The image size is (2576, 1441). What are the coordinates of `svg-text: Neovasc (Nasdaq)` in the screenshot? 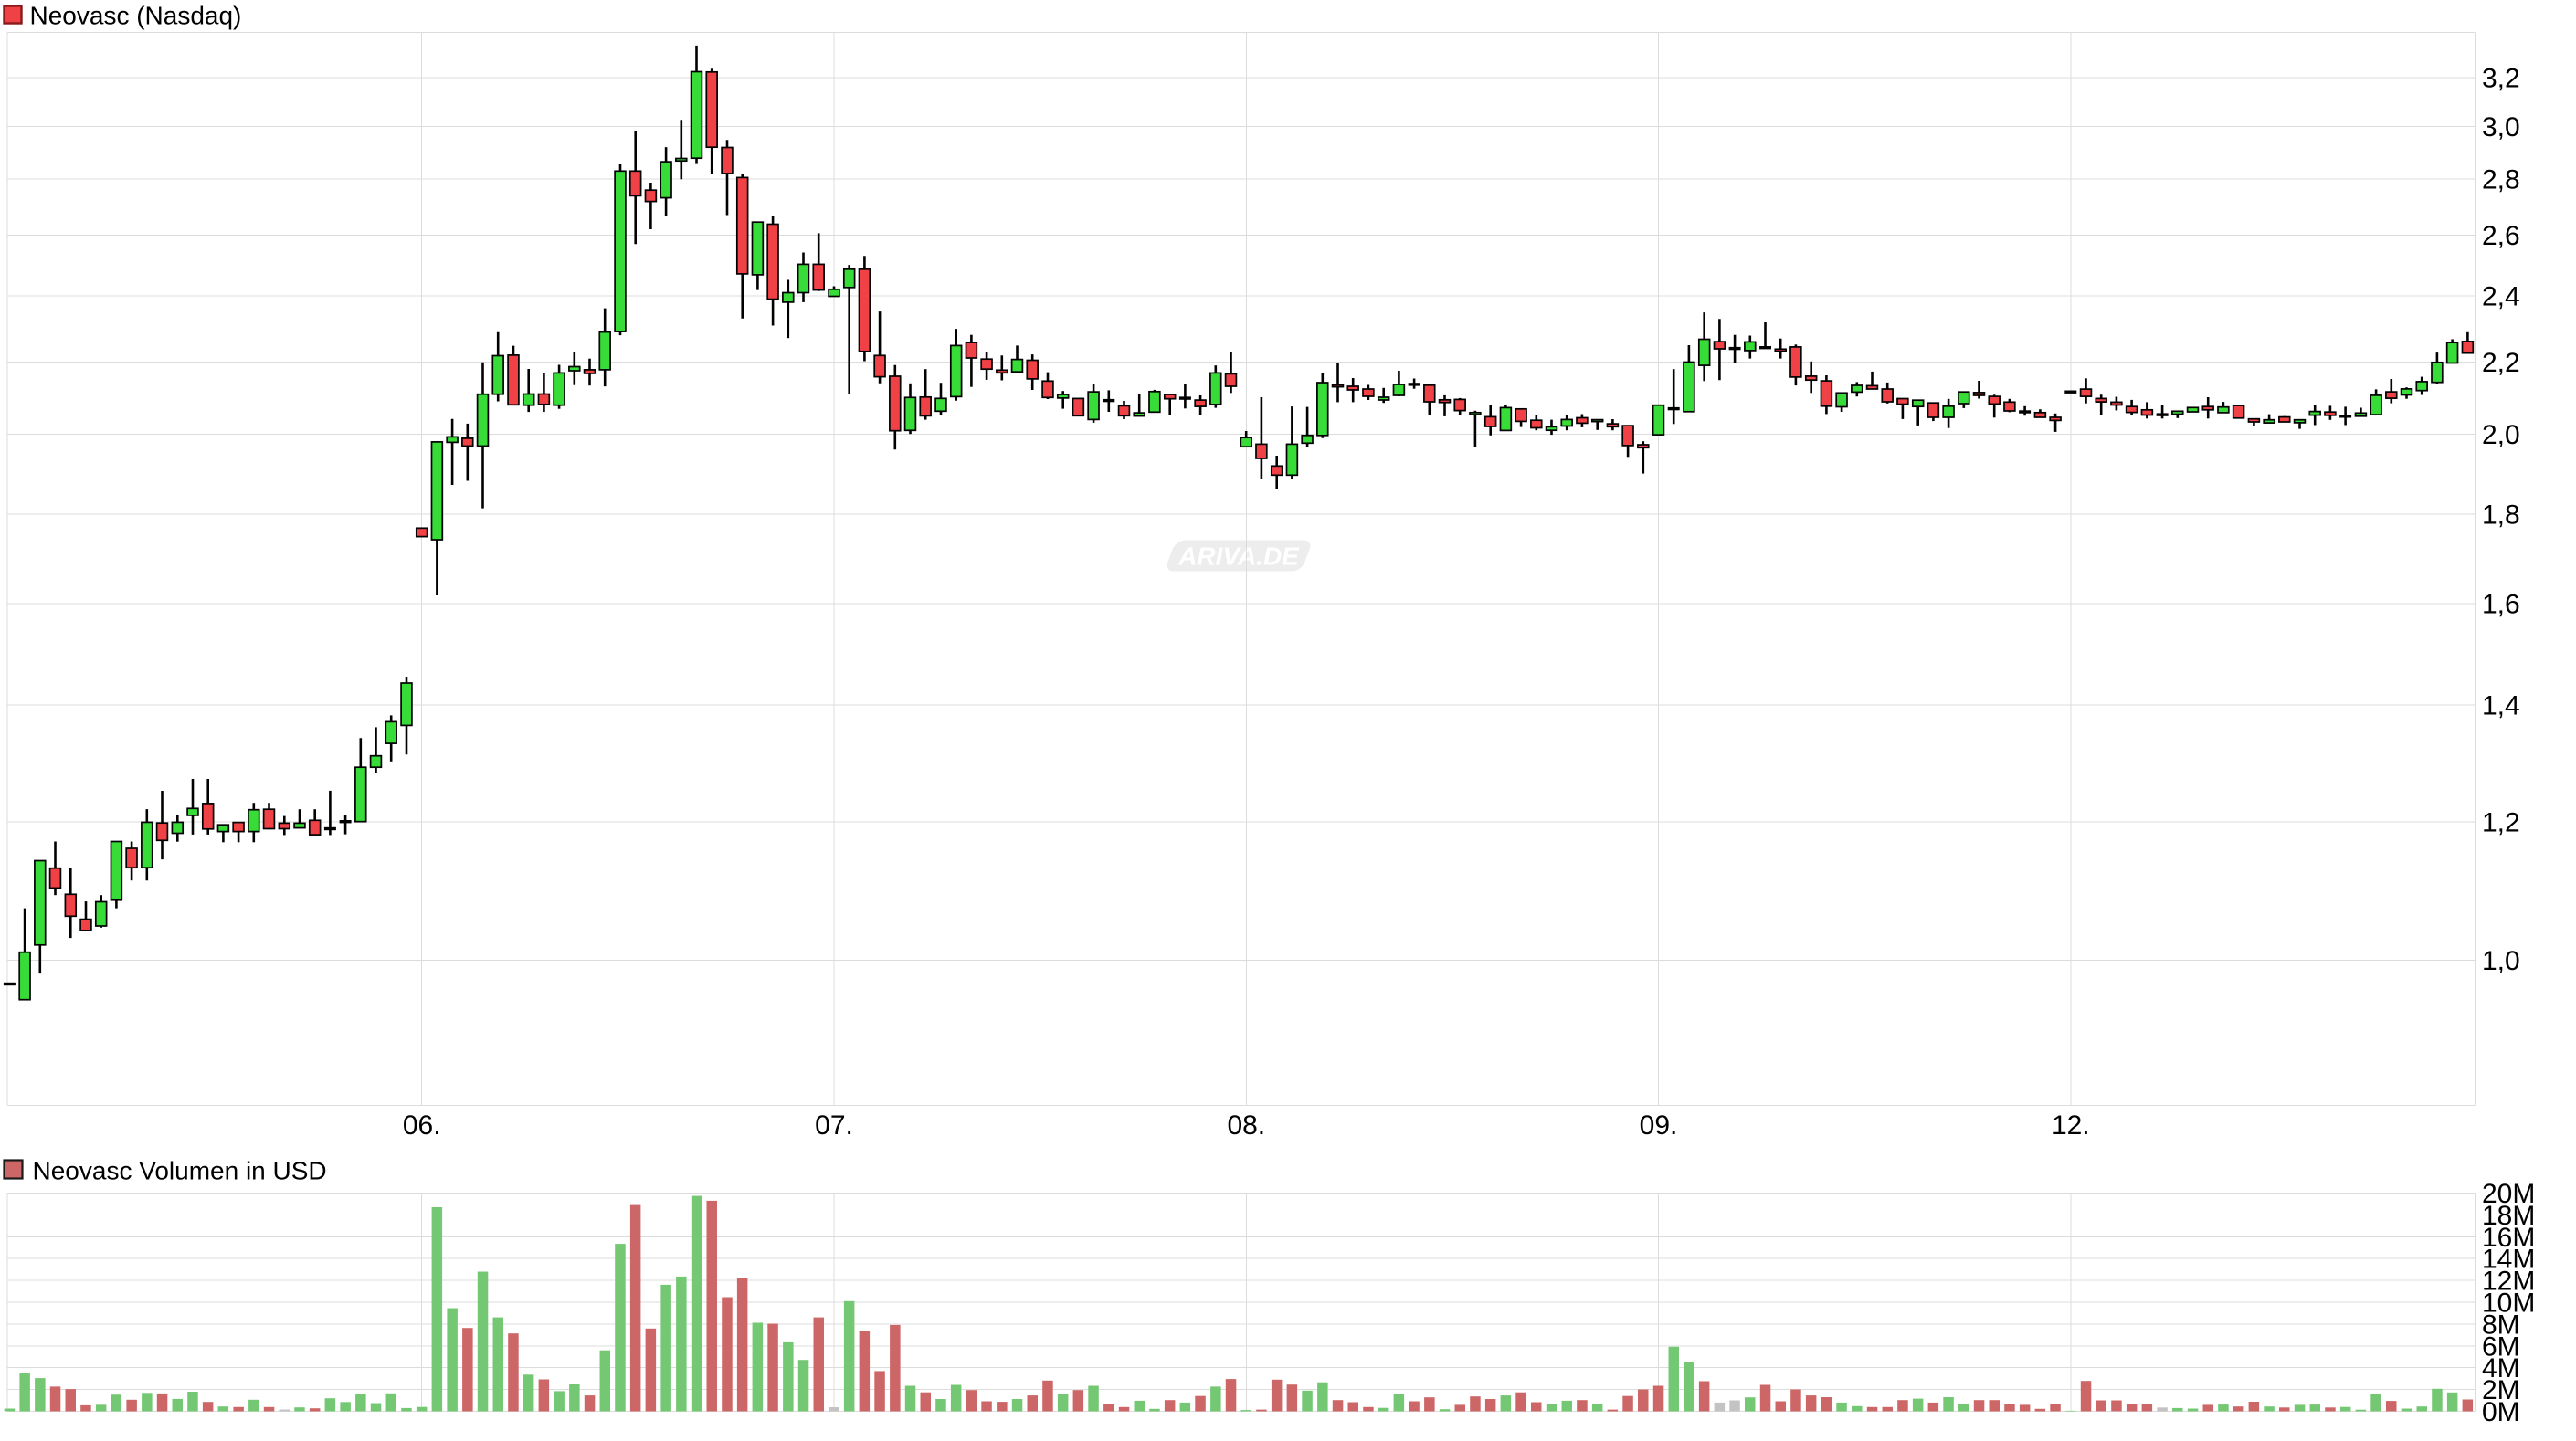 It's located at (136, 16).